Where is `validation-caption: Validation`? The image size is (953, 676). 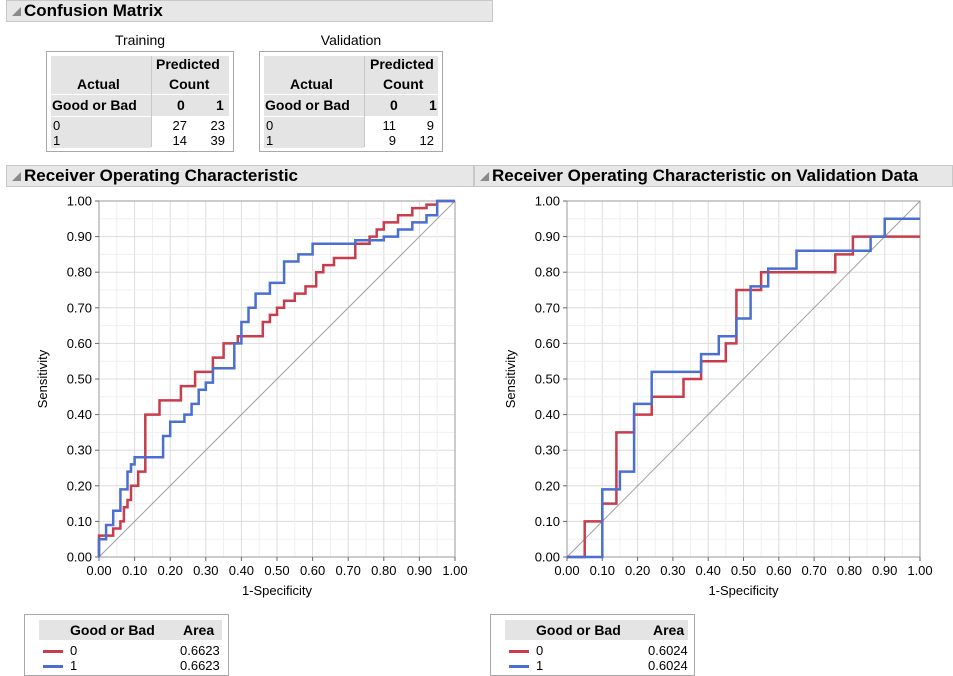 validation-caption: Validation is located at coordinates (351, 40).